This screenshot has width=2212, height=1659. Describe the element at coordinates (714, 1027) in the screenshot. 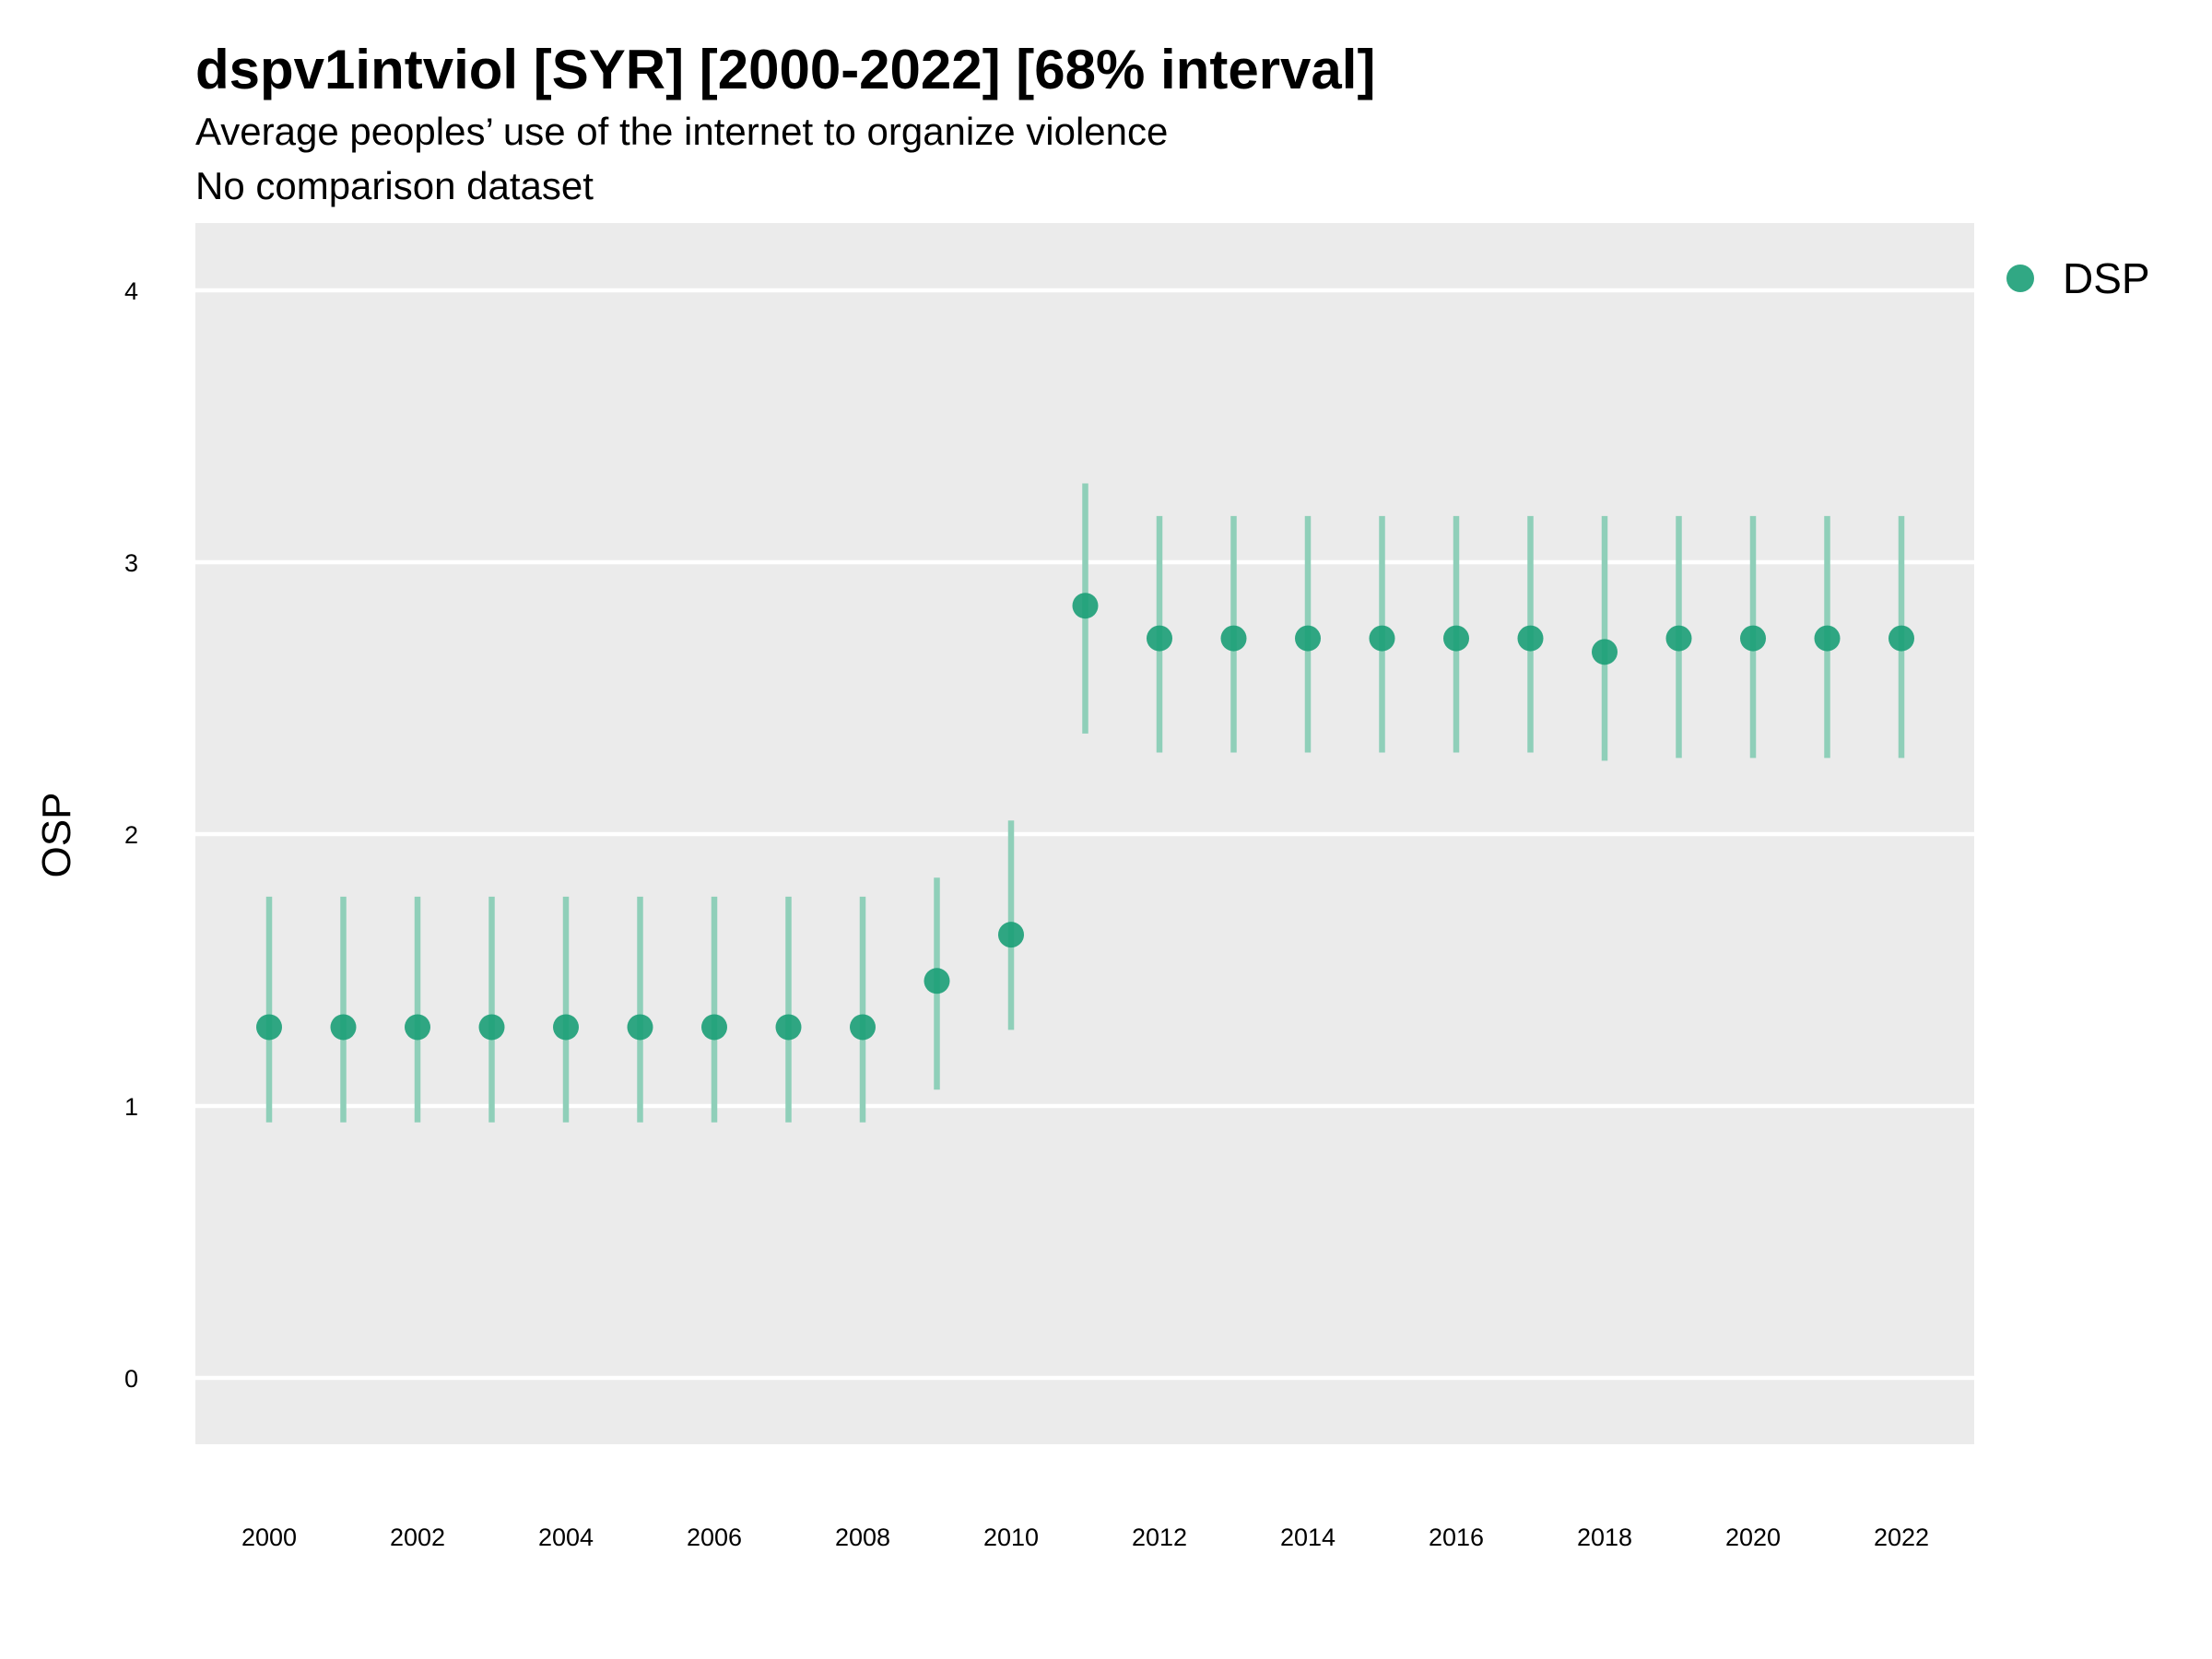

I see `data-point-2006` at that location.